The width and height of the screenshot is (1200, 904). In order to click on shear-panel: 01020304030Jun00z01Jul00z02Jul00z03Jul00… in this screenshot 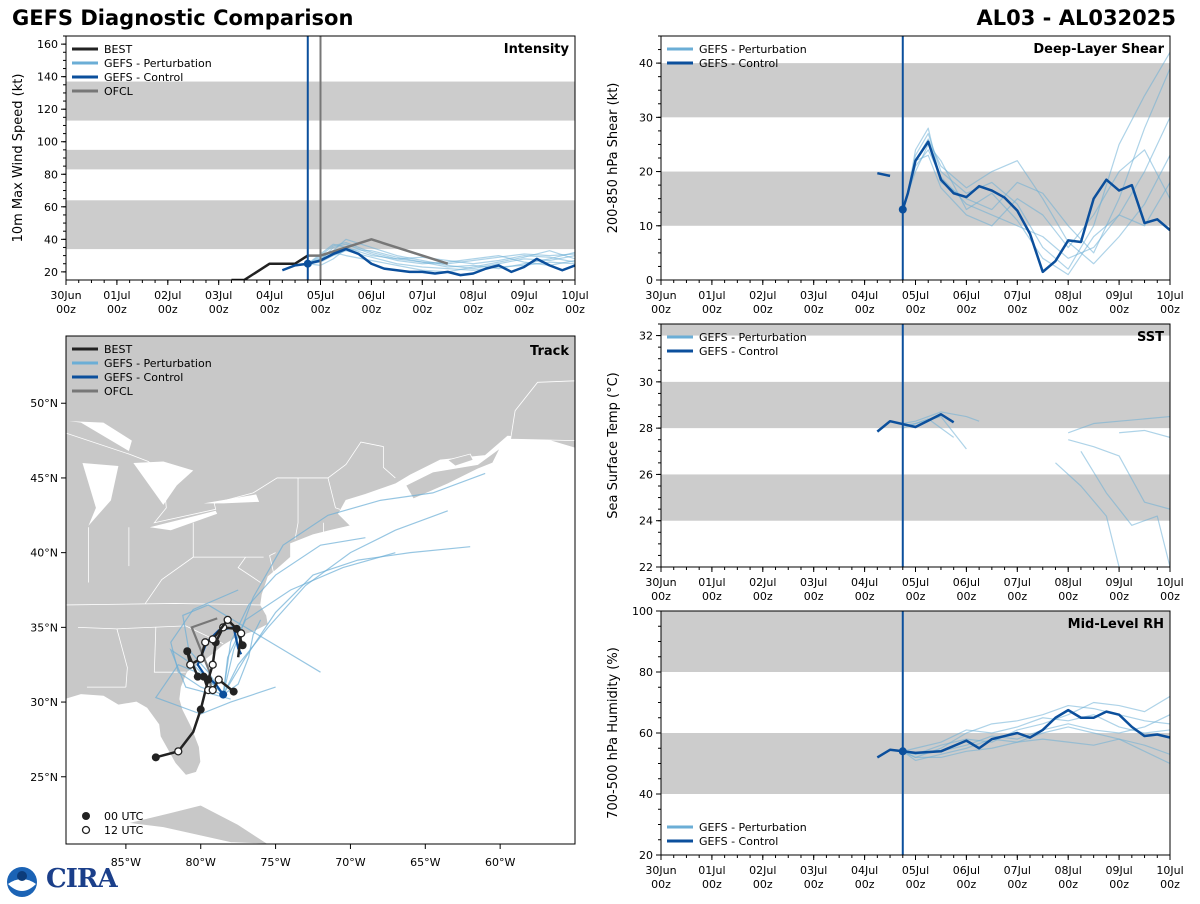, I will do `click(895, 175)`.